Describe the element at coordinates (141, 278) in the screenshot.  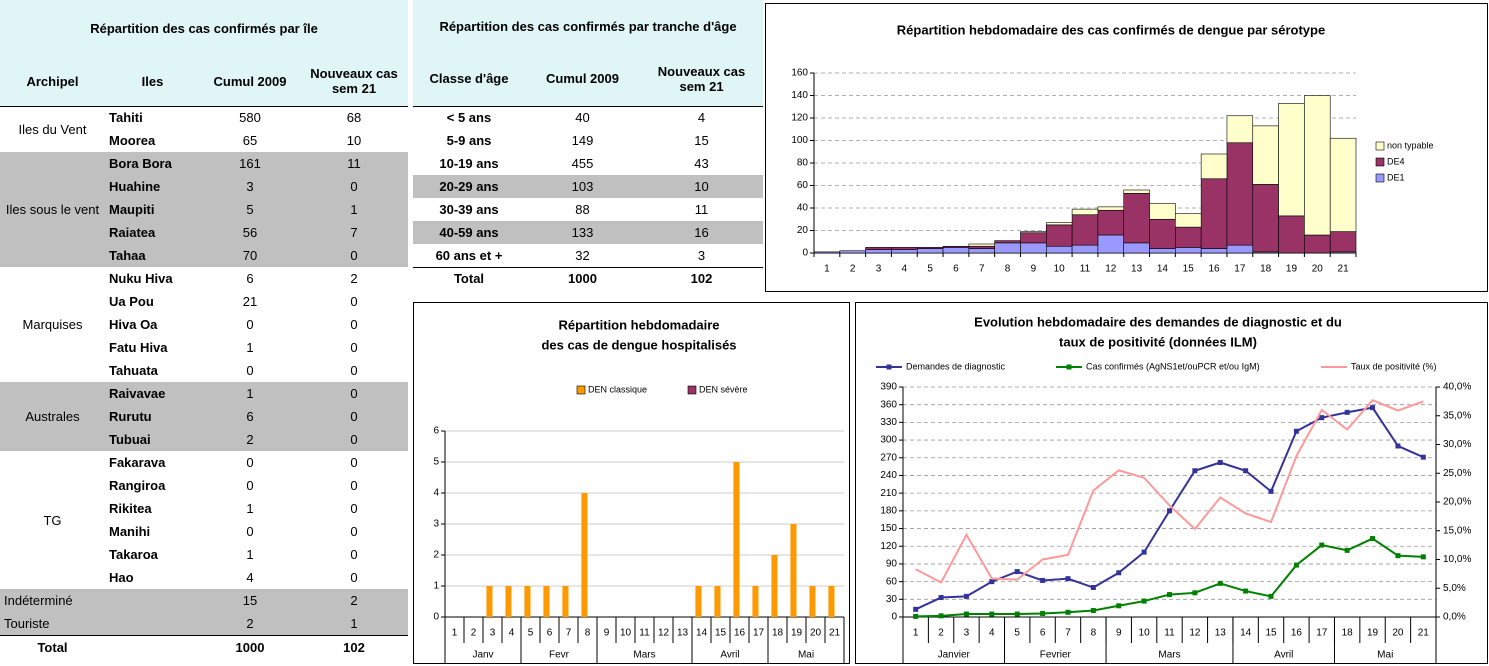
I see `island-name: Nuku Hiva` at that location.